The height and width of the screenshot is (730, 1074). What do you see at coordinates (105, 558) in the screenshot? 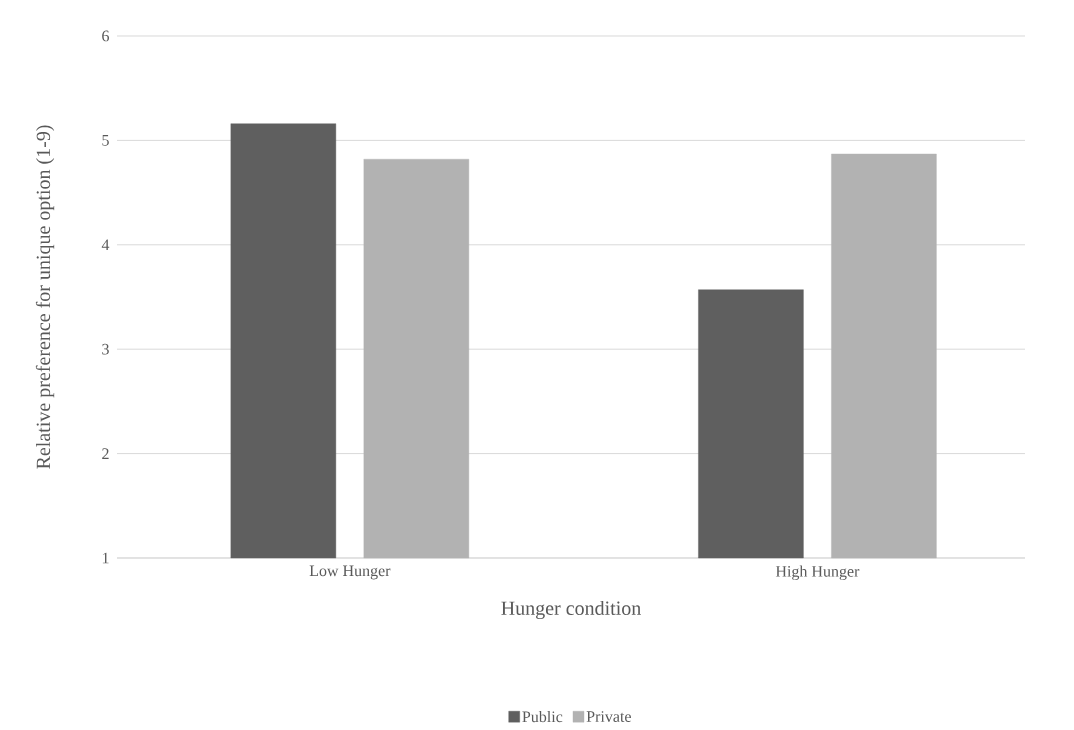
I see `y-tick-label: 1` at bounding box center [105, 558].